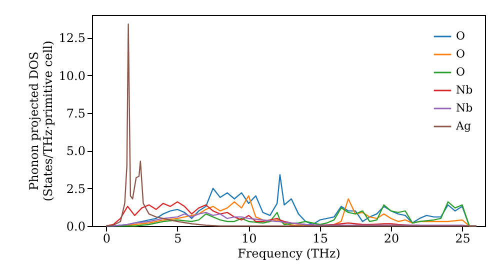  I want to click on x-tick-label: 0, so click(106, 239).